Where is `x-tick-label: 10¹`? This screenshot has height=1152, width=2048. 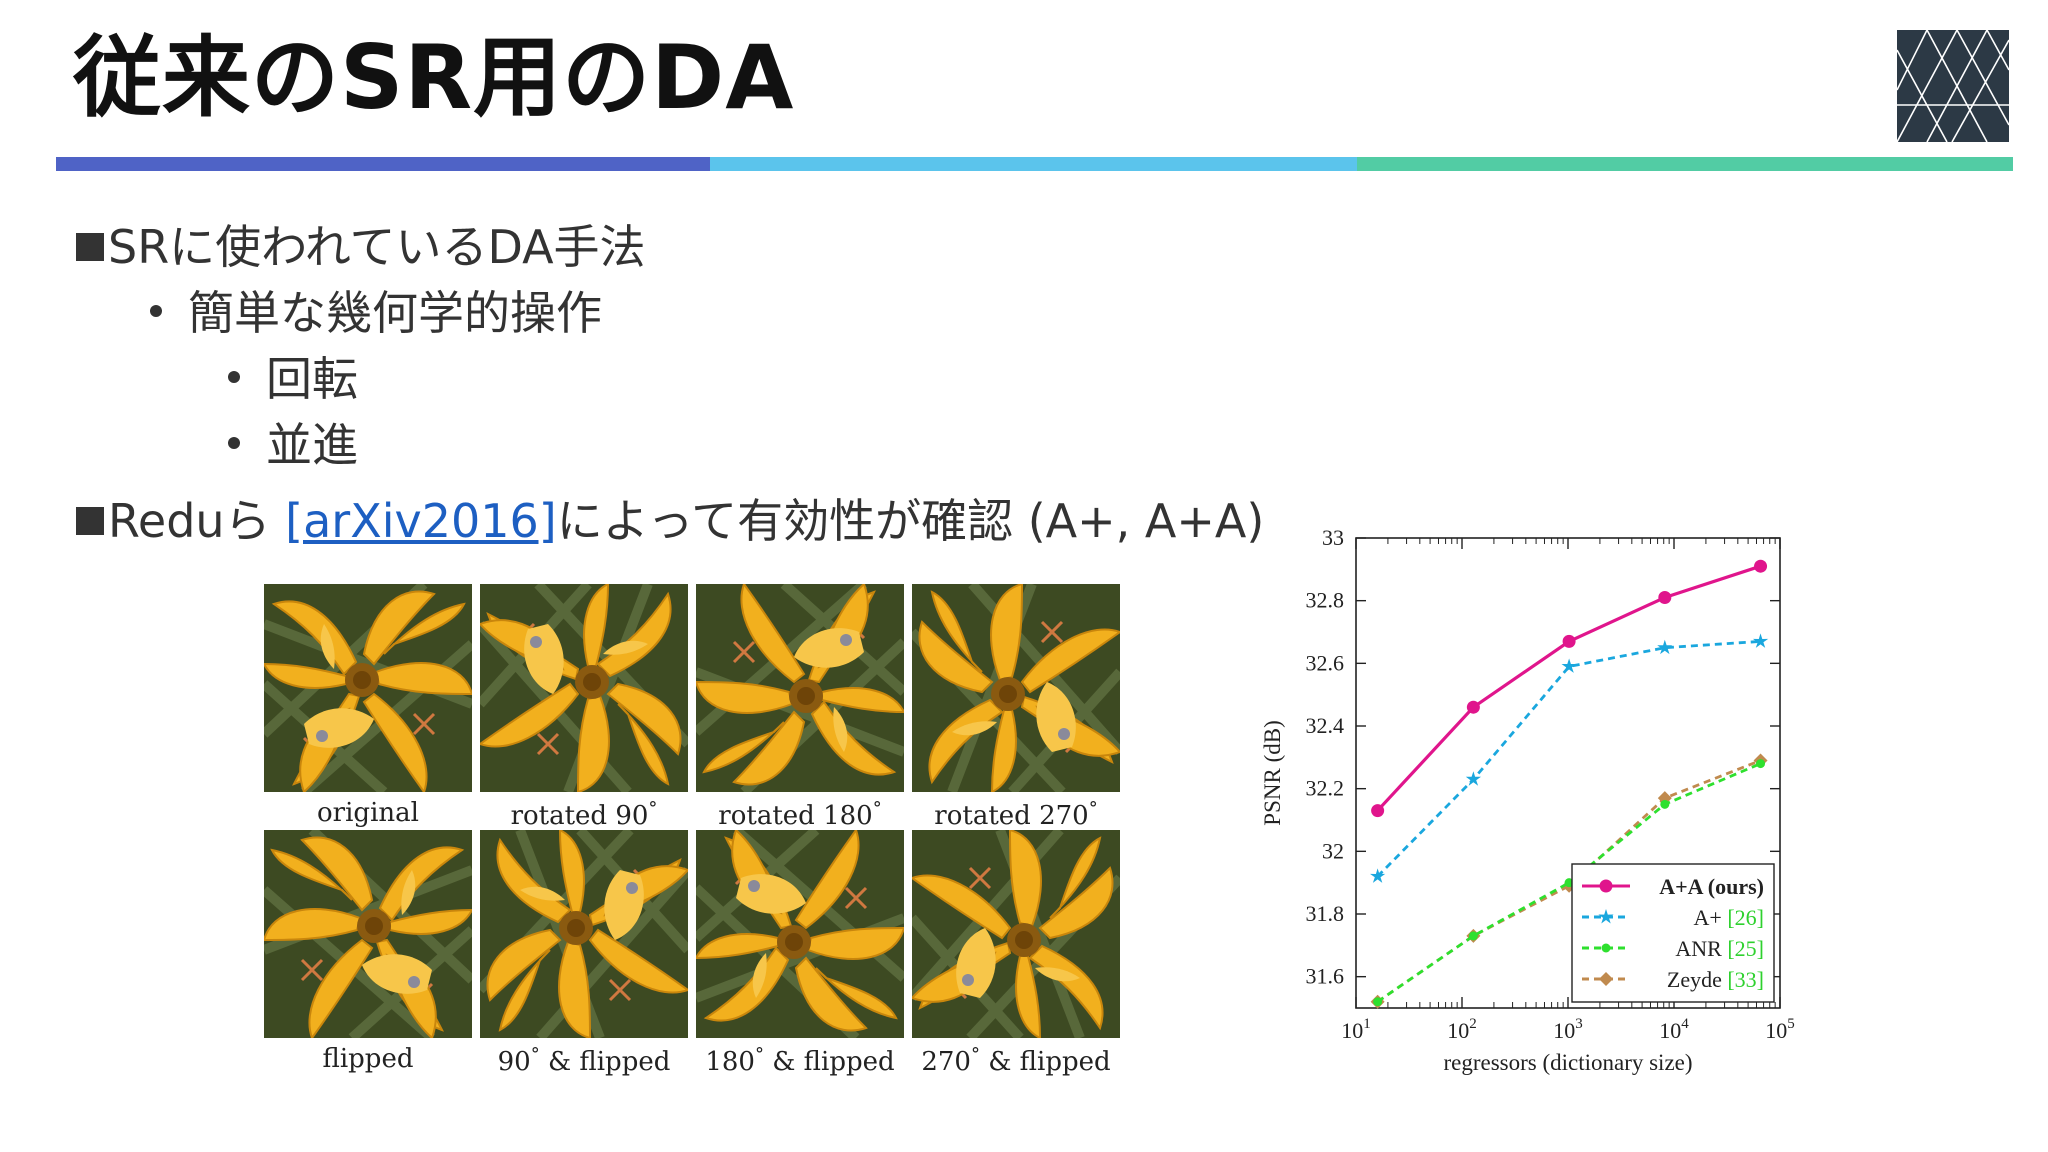 x-tick-label: 10¹ is located at coordinates (1356, 1029).